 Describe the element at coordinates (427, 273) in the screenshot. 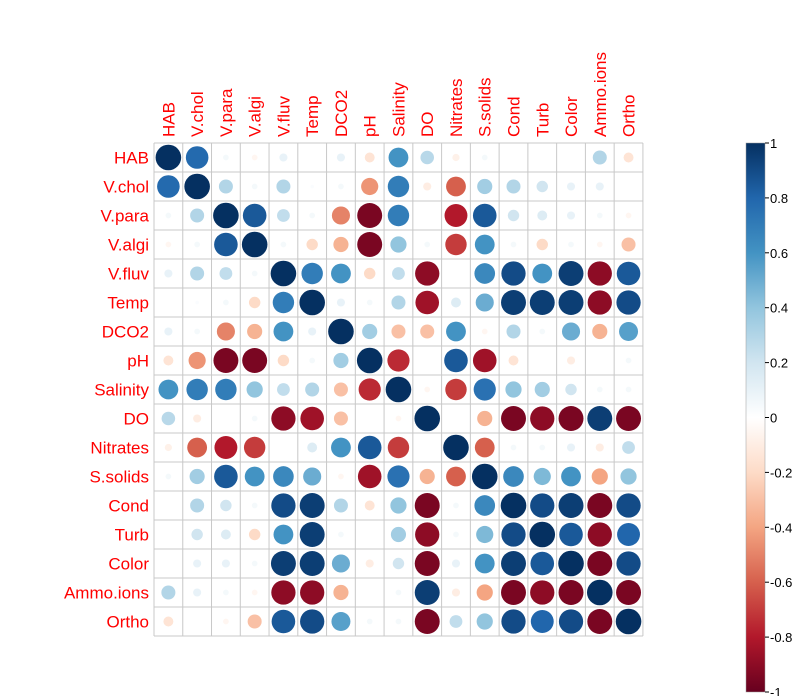

I see `corr-circle-V.fluv-DO` at that location.